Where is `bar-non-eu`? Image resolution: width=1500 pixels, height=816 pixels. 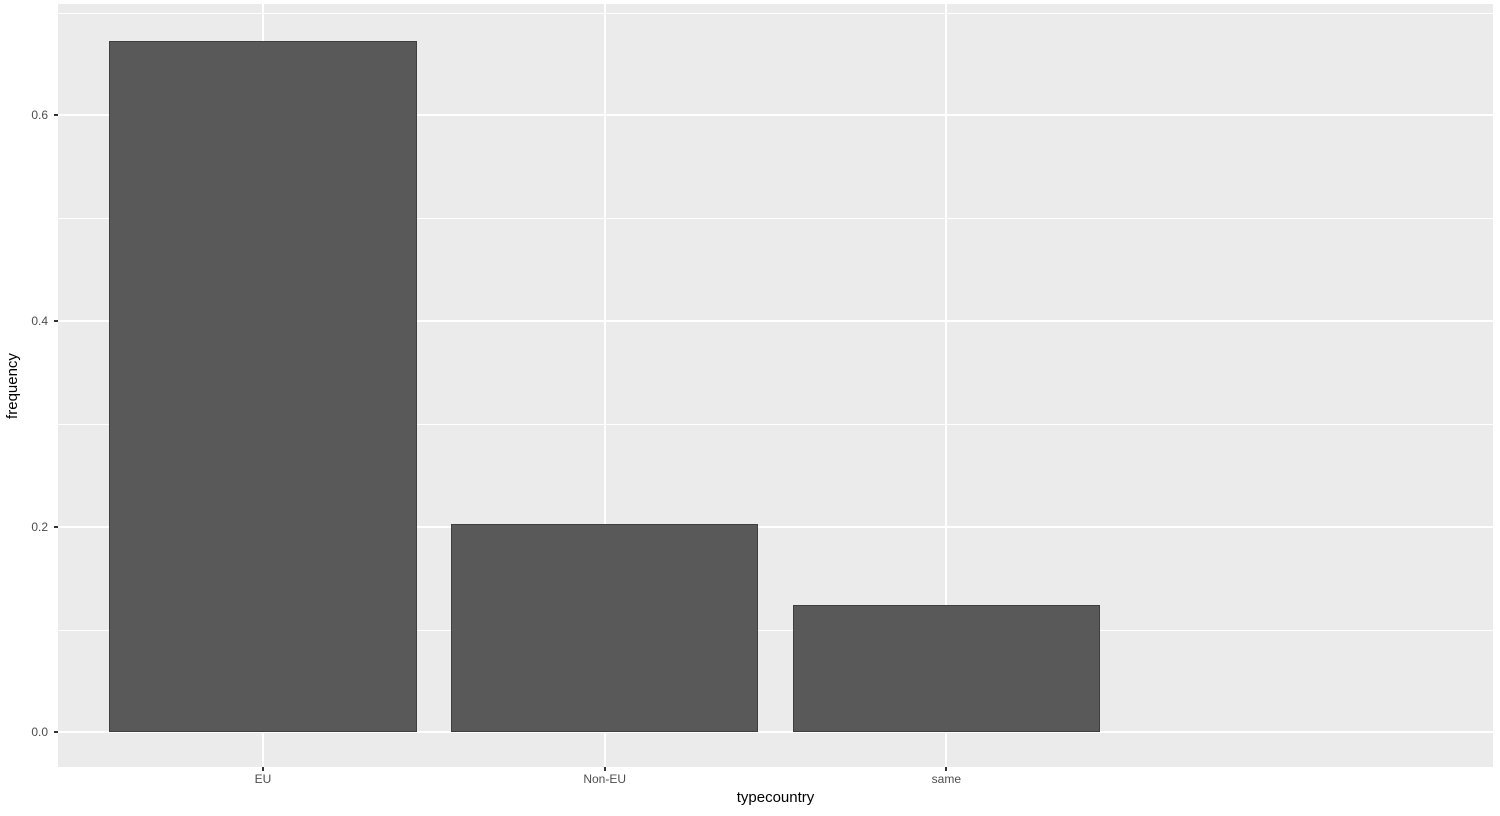
bar-non-eu is located at coordinates (604, 628).